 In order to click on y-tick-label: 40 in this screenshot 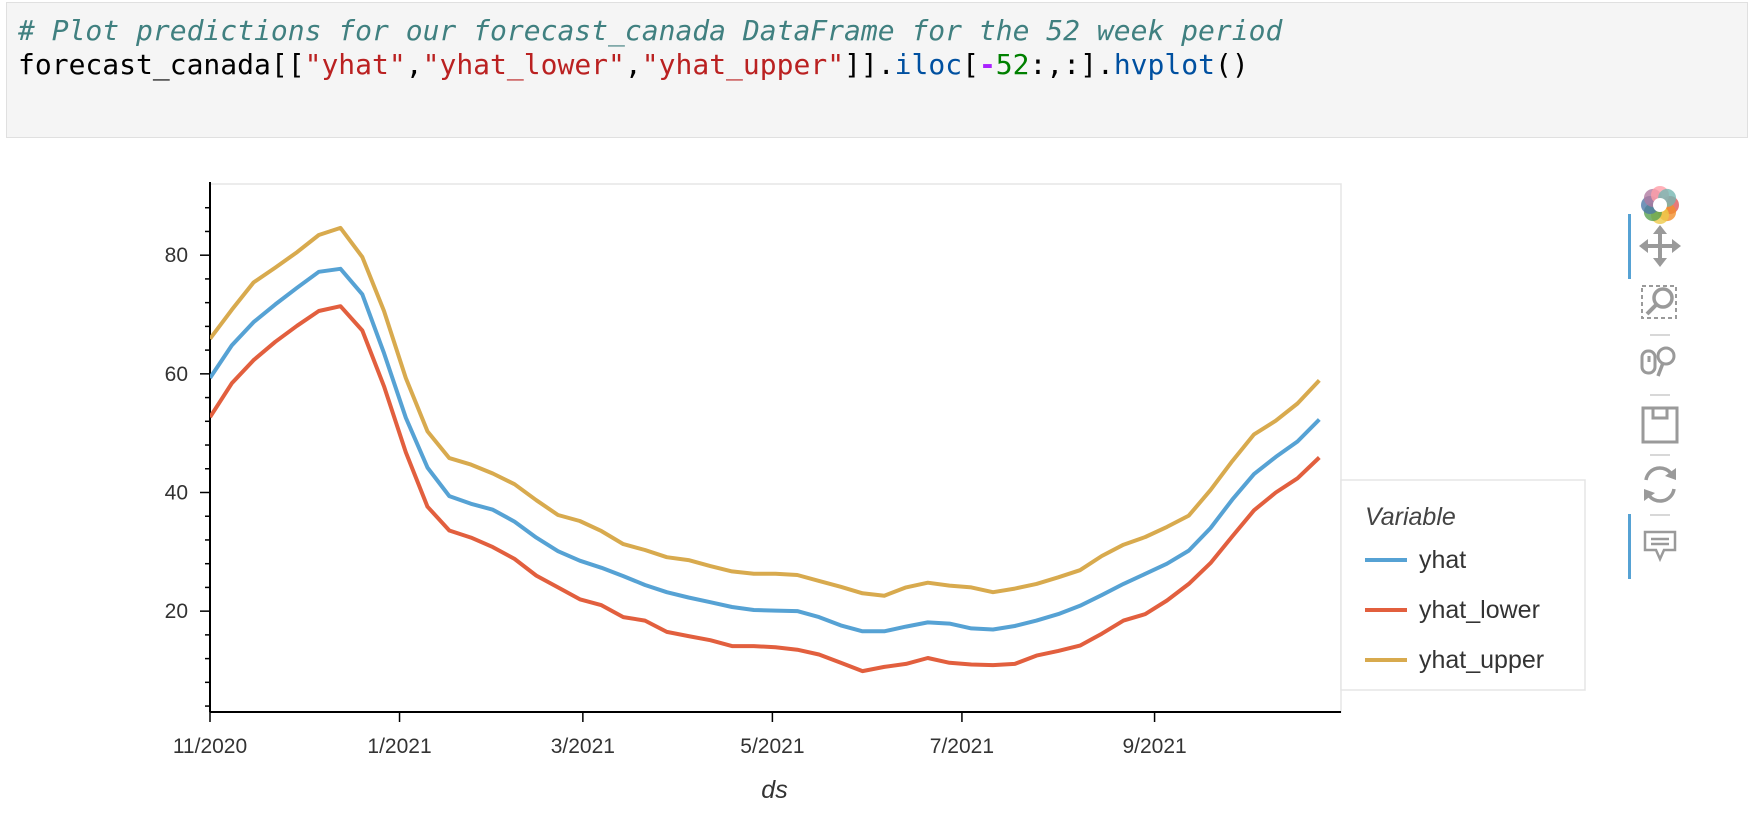, I will do `click(176, 492)`.